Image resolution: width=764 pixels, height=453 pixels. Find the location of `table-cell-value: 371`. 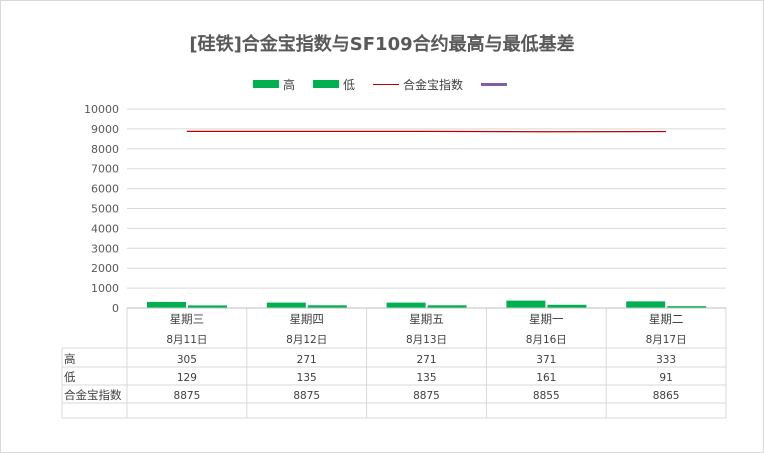

table-cell-value: 371 is located at coordinates (546, 360).